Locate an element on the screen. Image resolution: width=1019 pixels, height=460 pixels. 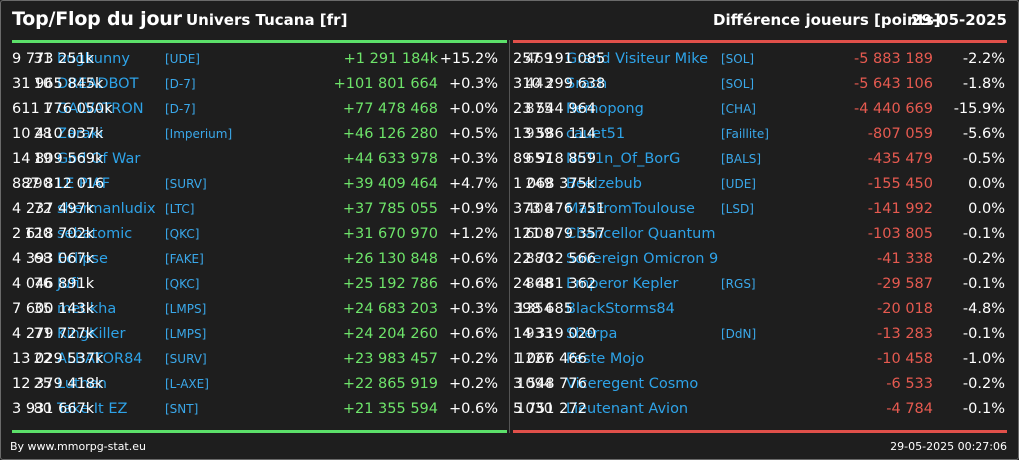
player-name-link: MaxFromToulouse is located at coordinates (630, 209).